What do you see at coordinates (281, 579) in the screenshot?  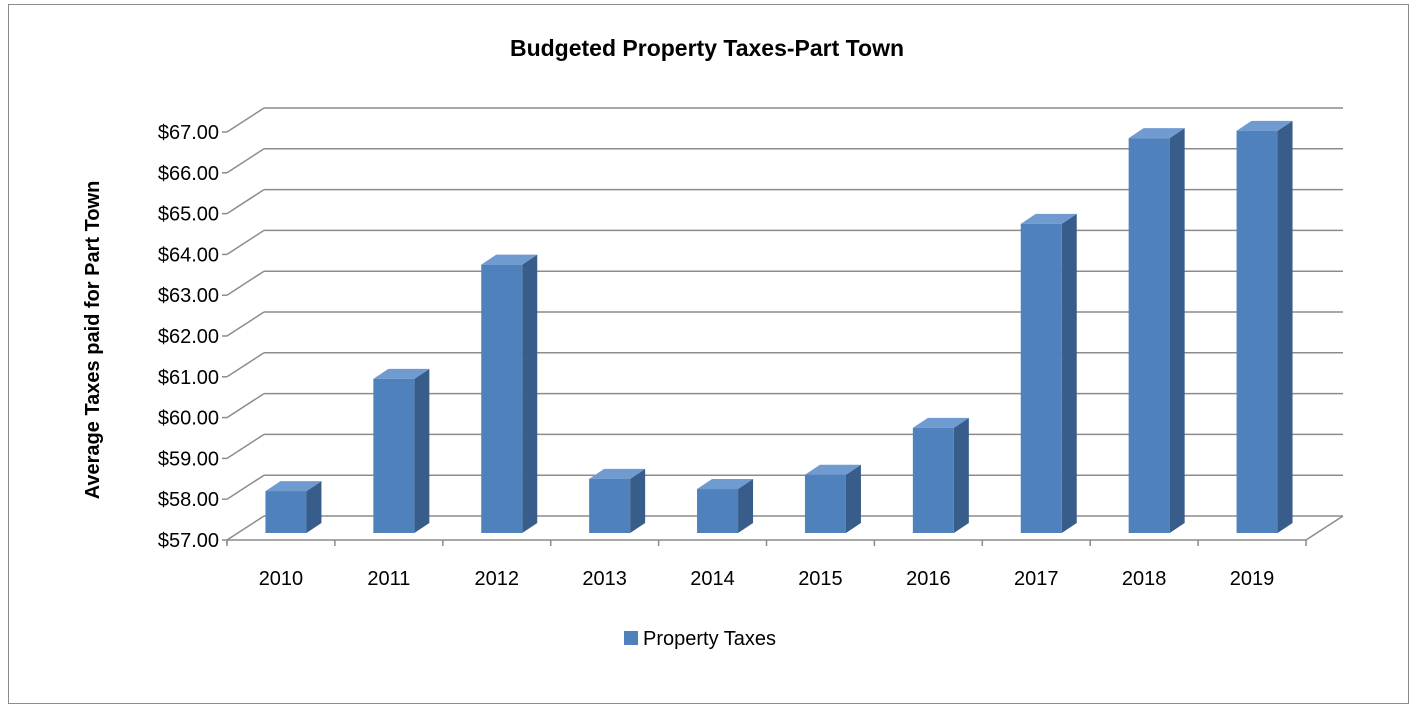 I see `x-tick-label: 2010` at bounding box center [281, 579].